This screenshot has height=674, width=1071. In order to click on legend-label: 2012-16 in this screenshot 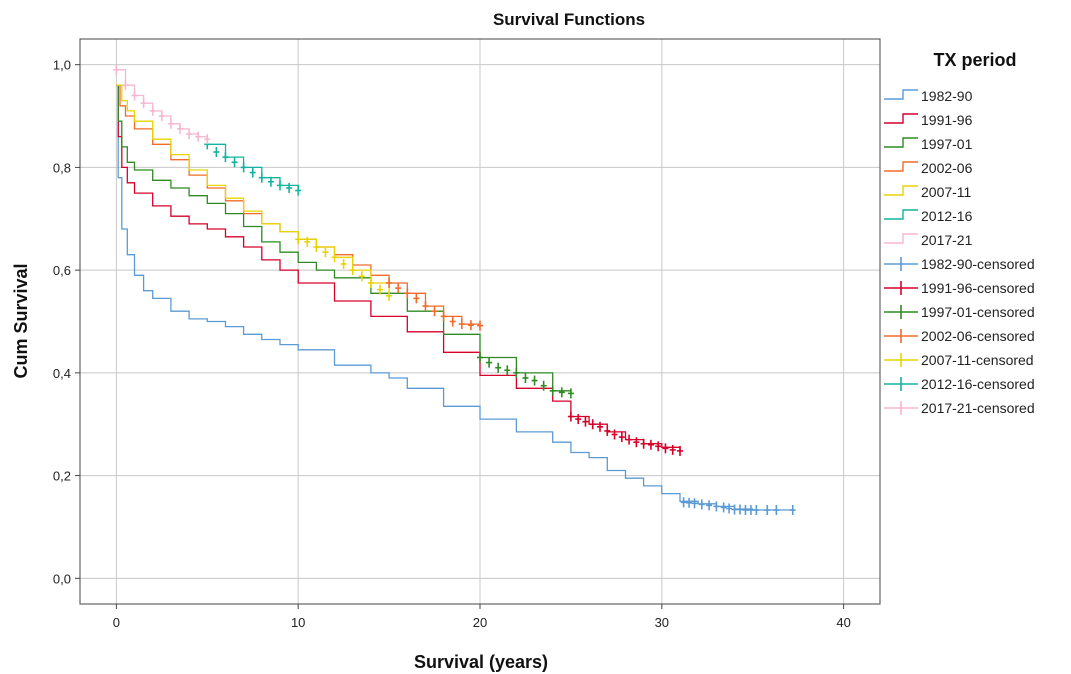, I will do `click(947, 216)`.